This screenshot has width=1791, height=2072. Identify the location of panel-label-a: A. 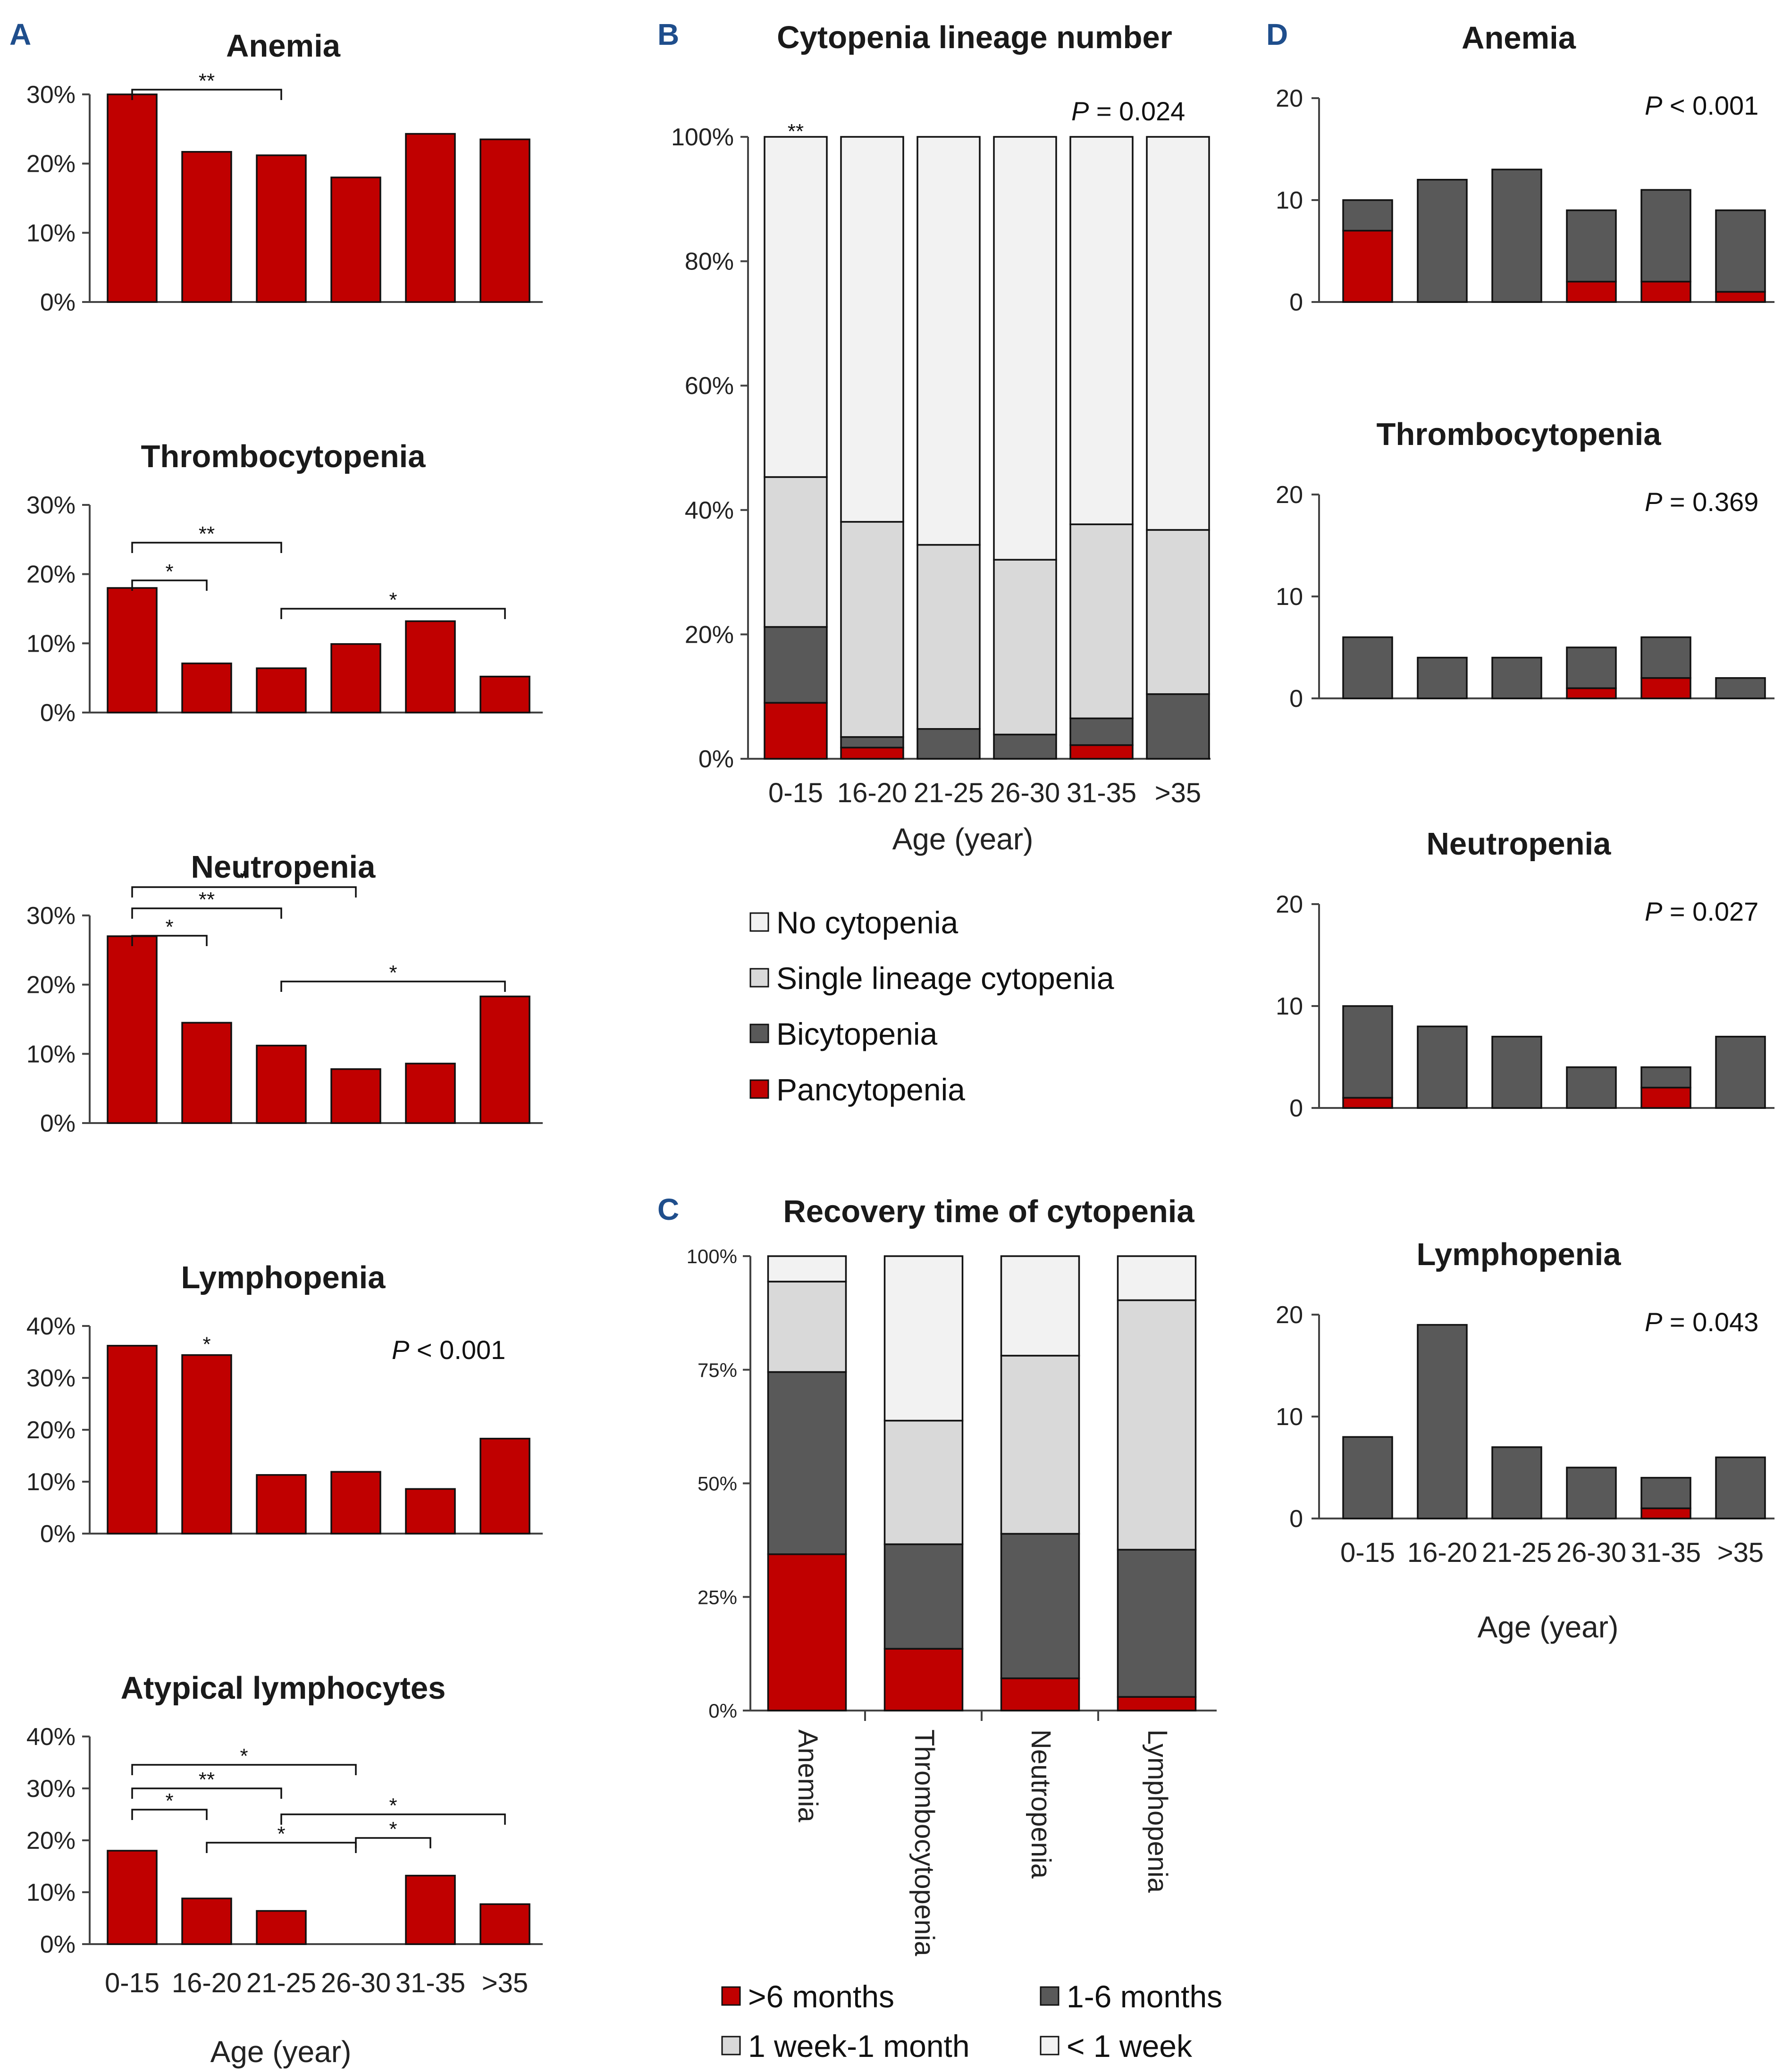
(20, 34).